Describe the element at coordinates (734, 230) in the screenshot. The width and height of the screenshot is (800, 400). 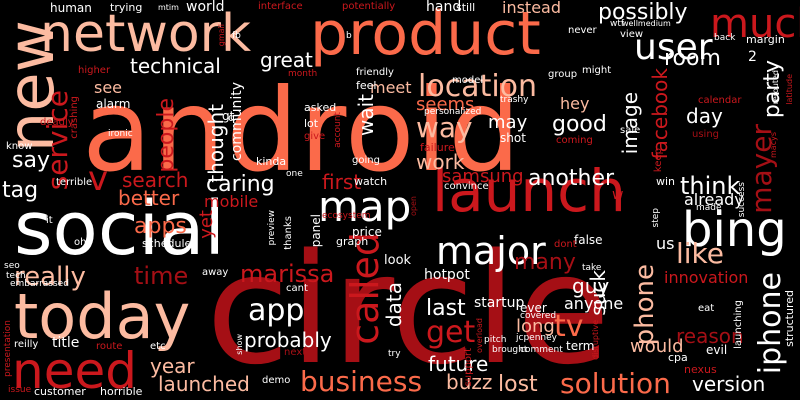
I see `word-bing: bing` at that location.